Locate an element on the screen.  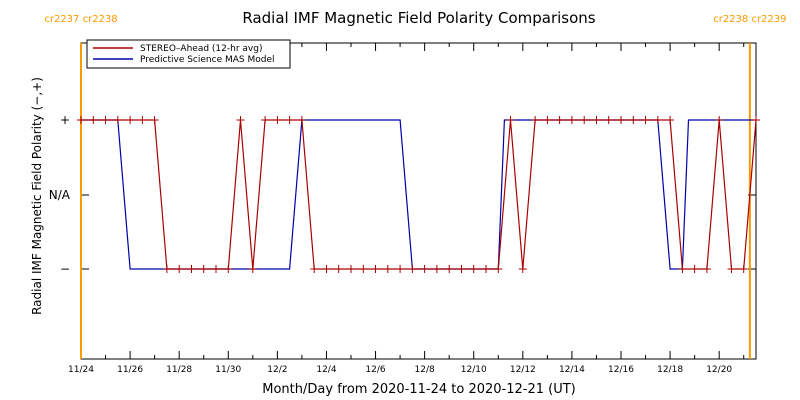
x-tick-label-4: 12/2 is located at coordinates (277, 370).